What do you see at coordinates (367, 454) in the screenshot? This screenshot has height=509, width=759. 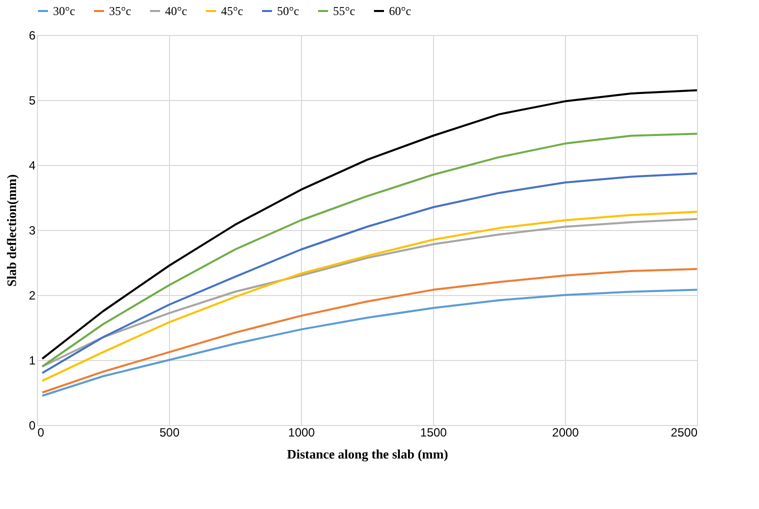 I see `x-axis-title: Distance along the slab (mm)` at bounding box center [367, 454].